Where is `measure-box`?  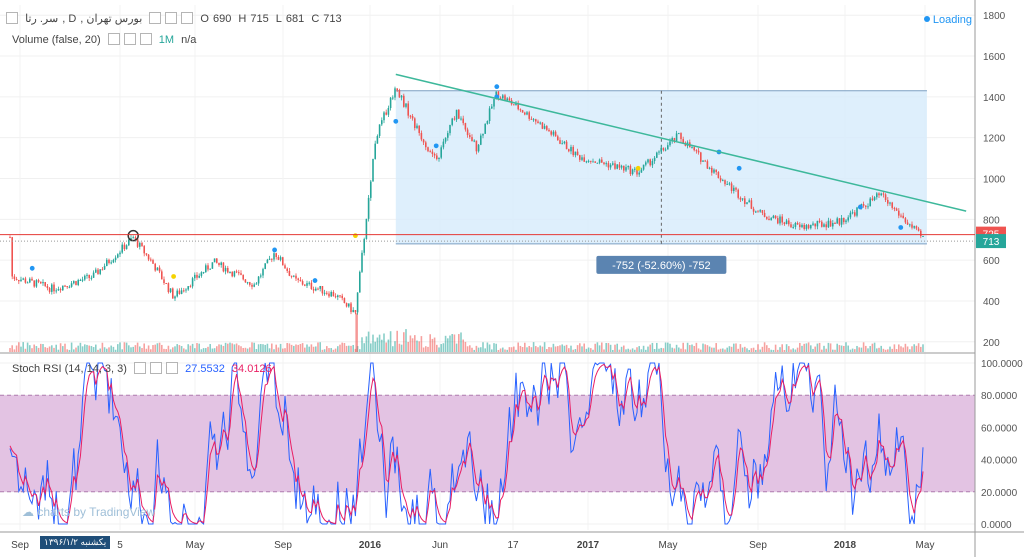 measure-box is located at coordinates (661, 167).